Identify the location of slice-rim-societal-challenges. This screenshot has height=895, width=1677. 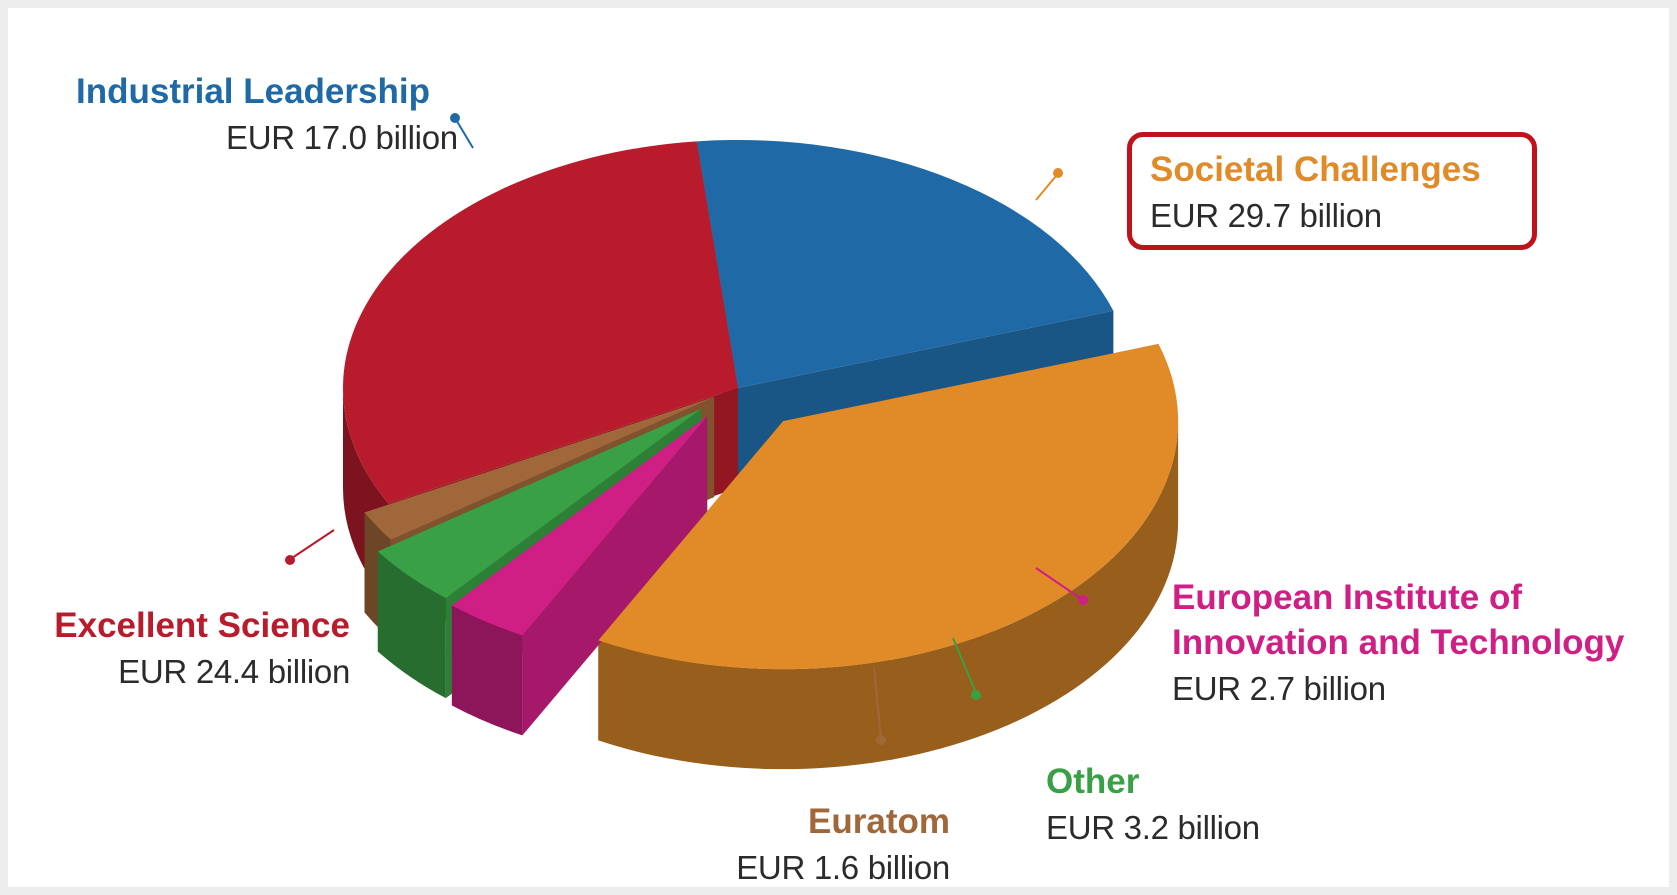
(888, 595).